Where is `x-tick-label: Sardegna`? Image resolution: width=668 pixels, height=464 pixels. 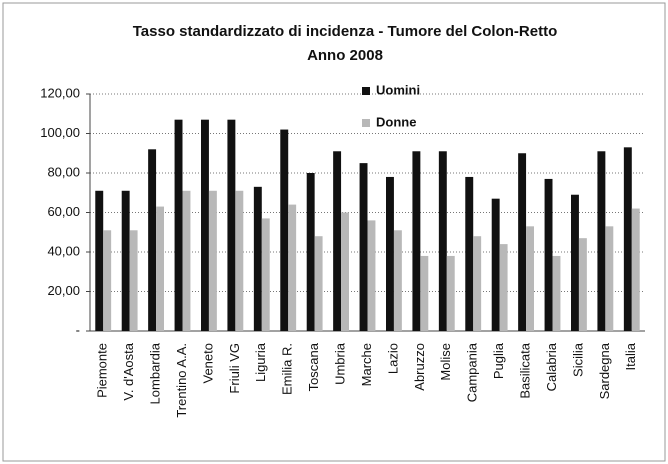
x-tick-label: Sardegna is located at coordinates (604, 370).